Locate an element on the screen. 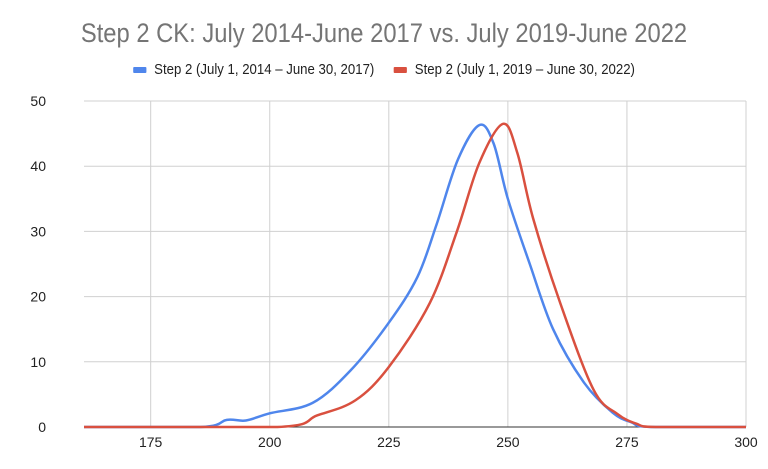 This screenshot has height=469, width=768. y-tick-label: 40 is located at coordinates (38, 166).